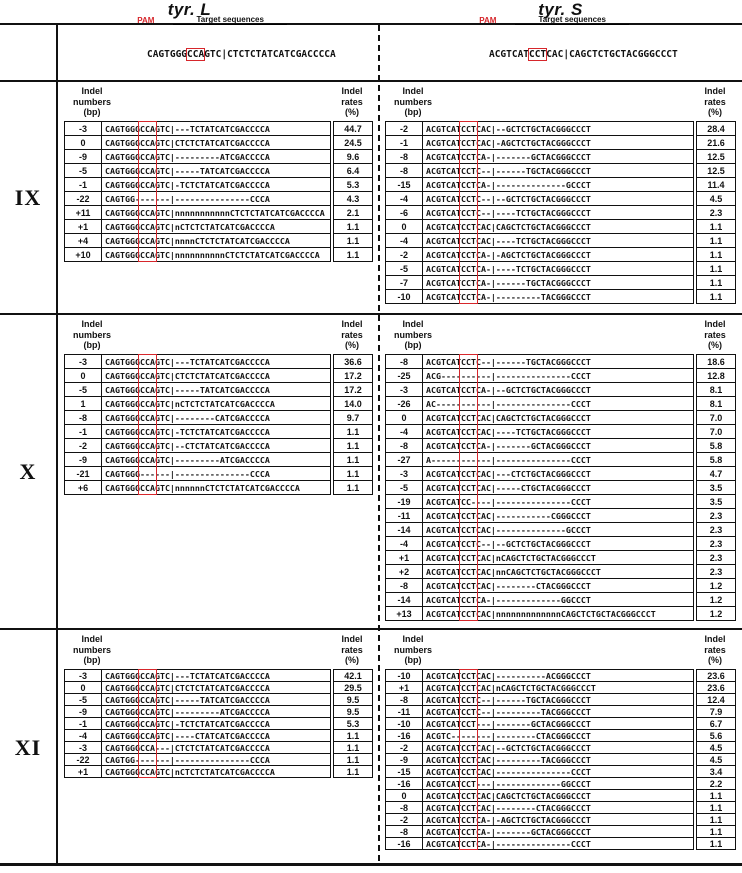 This screenshot has width=742, height=873. What do you see at coordinates (29, 471) in the screenshot?
I see `sample-label-cell: X` at bounding box center [29, 471].